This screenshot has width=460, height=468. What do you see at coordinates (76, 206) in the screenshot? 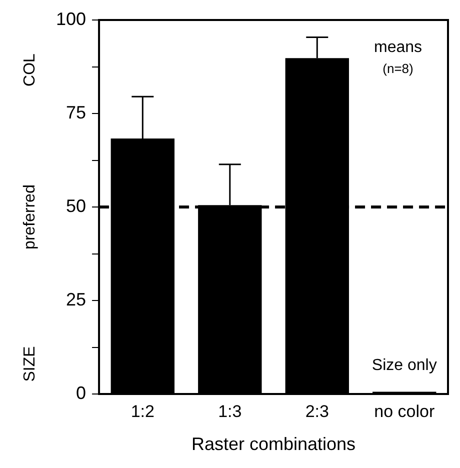
I see `y-tick-label: 50` at bounding box center [76, 206].